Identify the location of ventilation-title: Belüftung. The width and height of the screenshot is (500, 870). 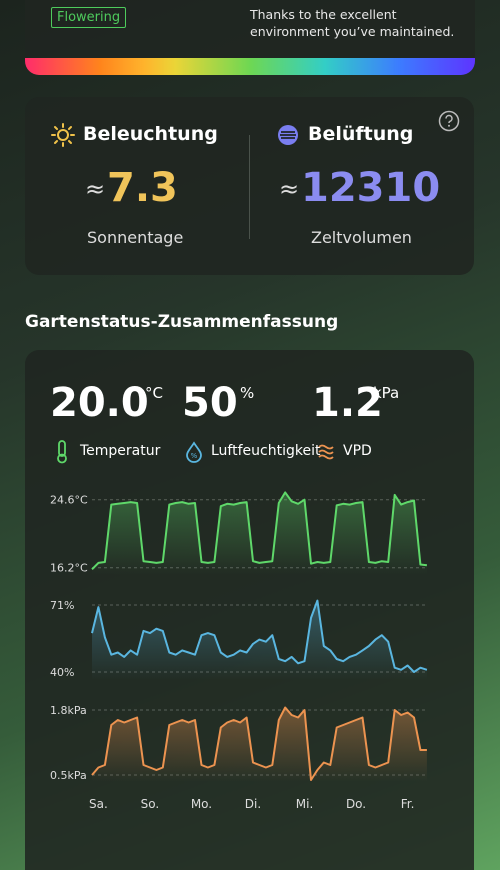
(361, 134).